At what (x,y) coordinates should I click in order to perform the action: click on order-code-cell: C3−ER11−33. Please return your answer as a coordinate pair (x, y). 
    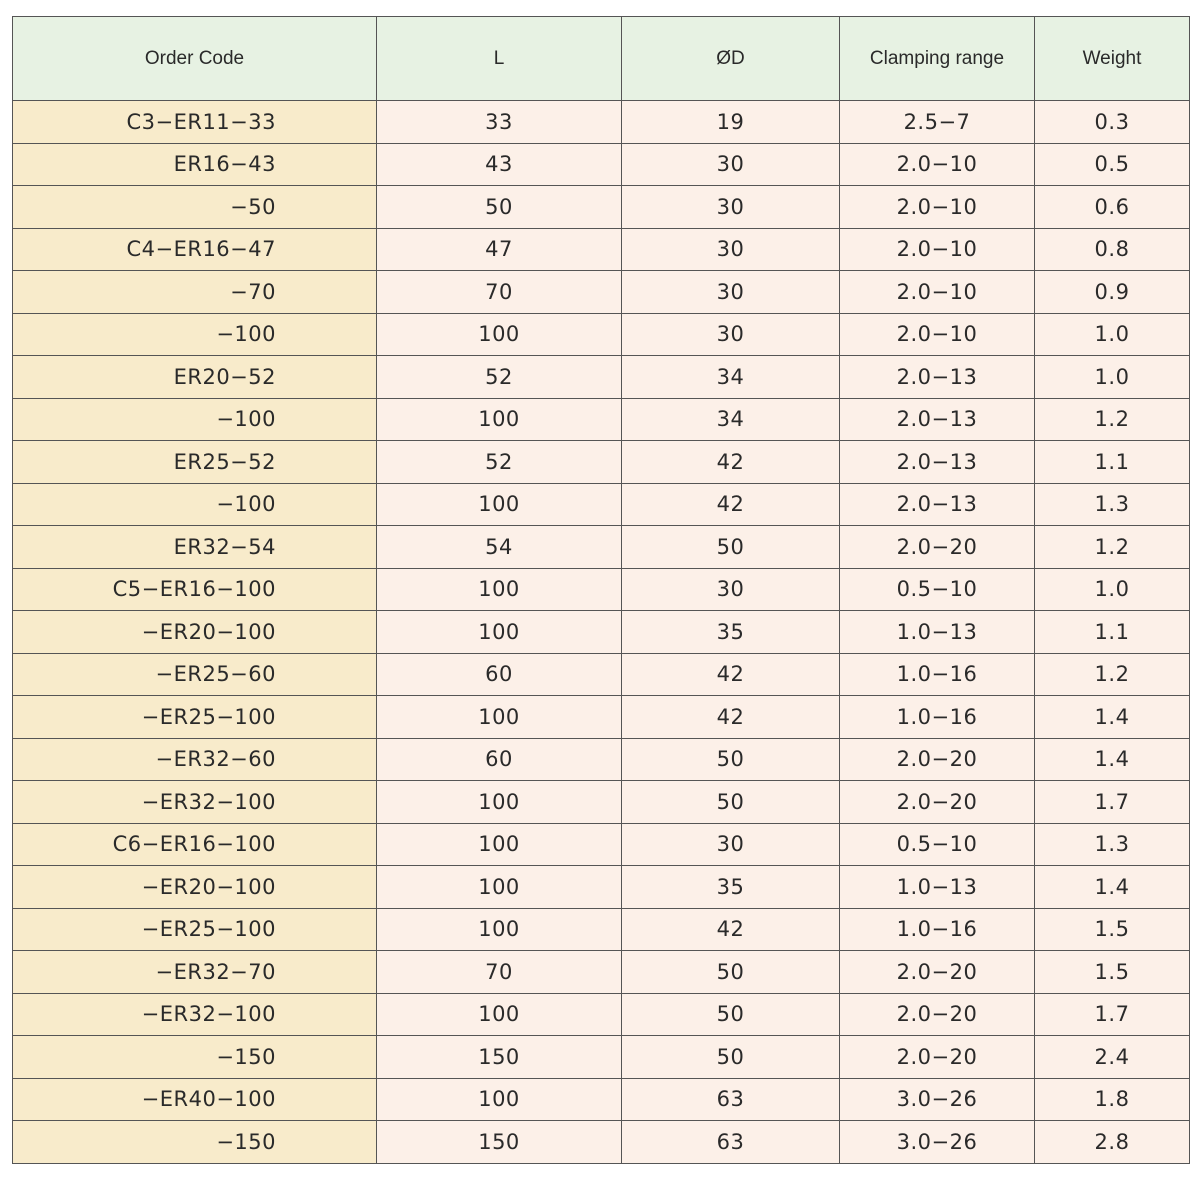
    Looking at the image, I should click on (194, 122).